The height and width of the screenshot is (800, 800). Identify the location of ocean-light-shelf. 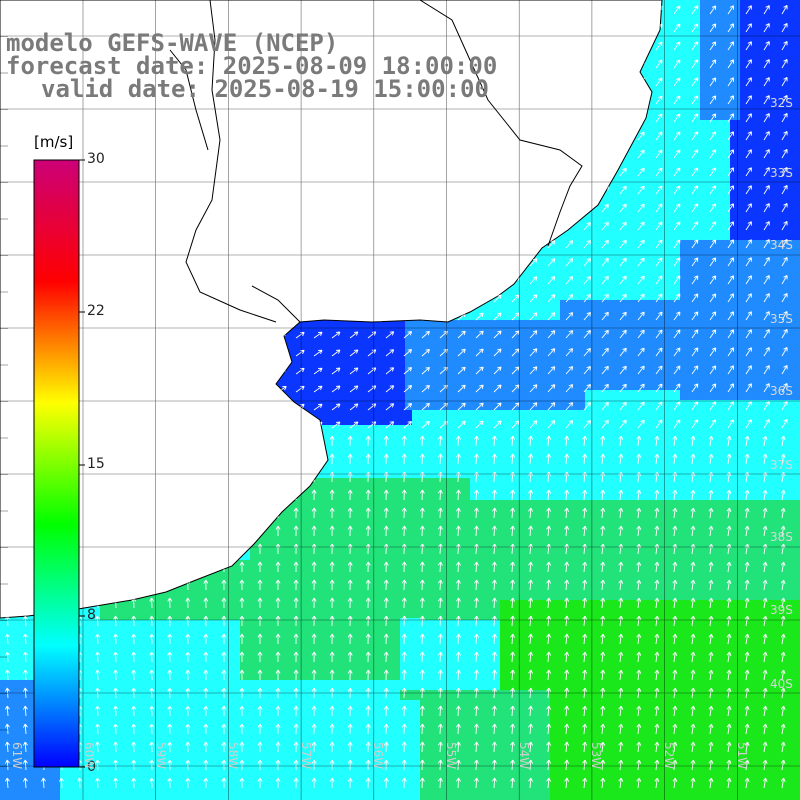
(495, 365).